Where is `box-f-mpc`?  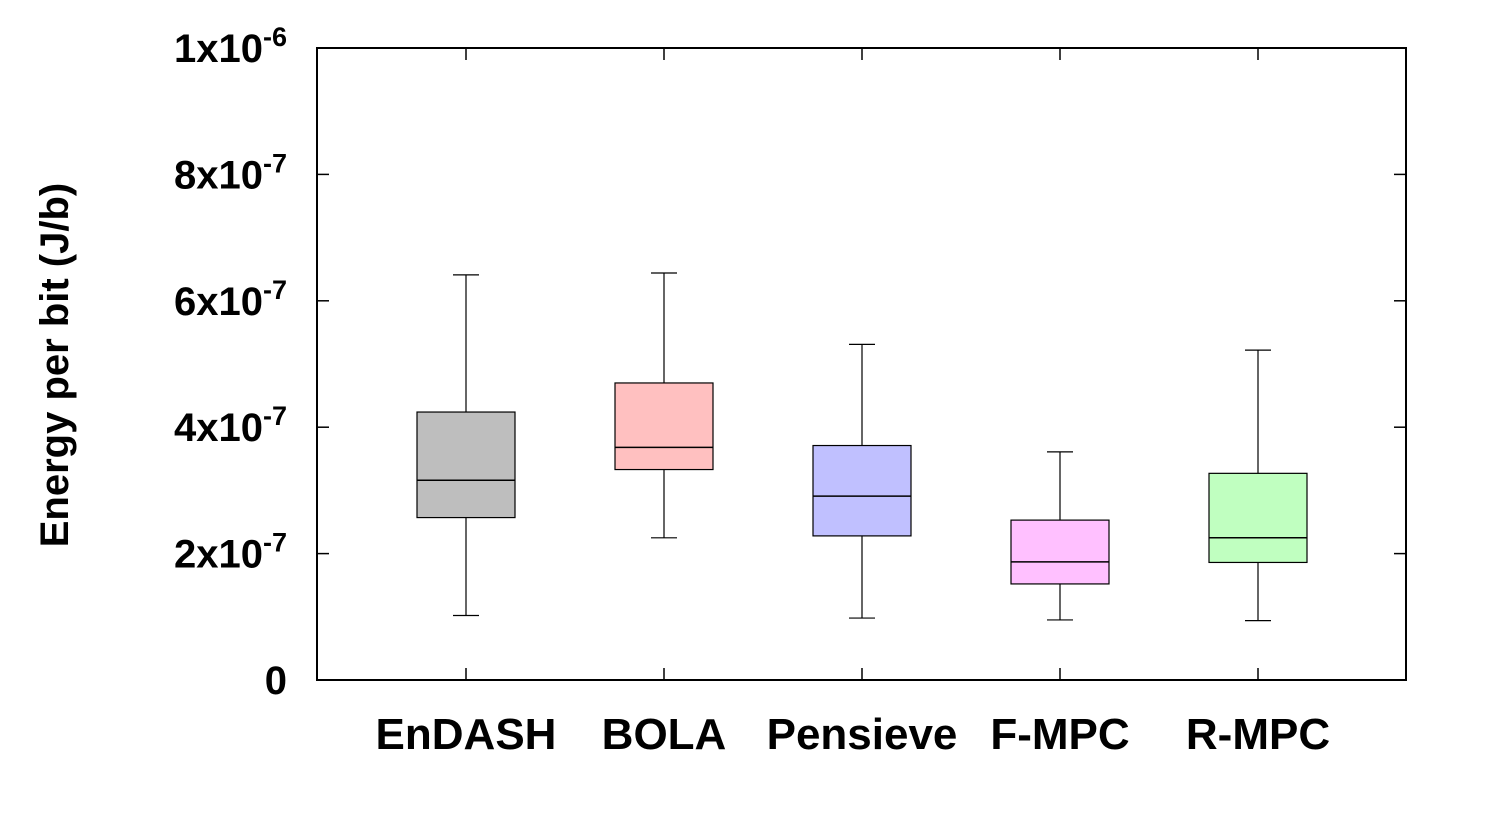 box-f-mpc is located at coordinates (1060, 536).